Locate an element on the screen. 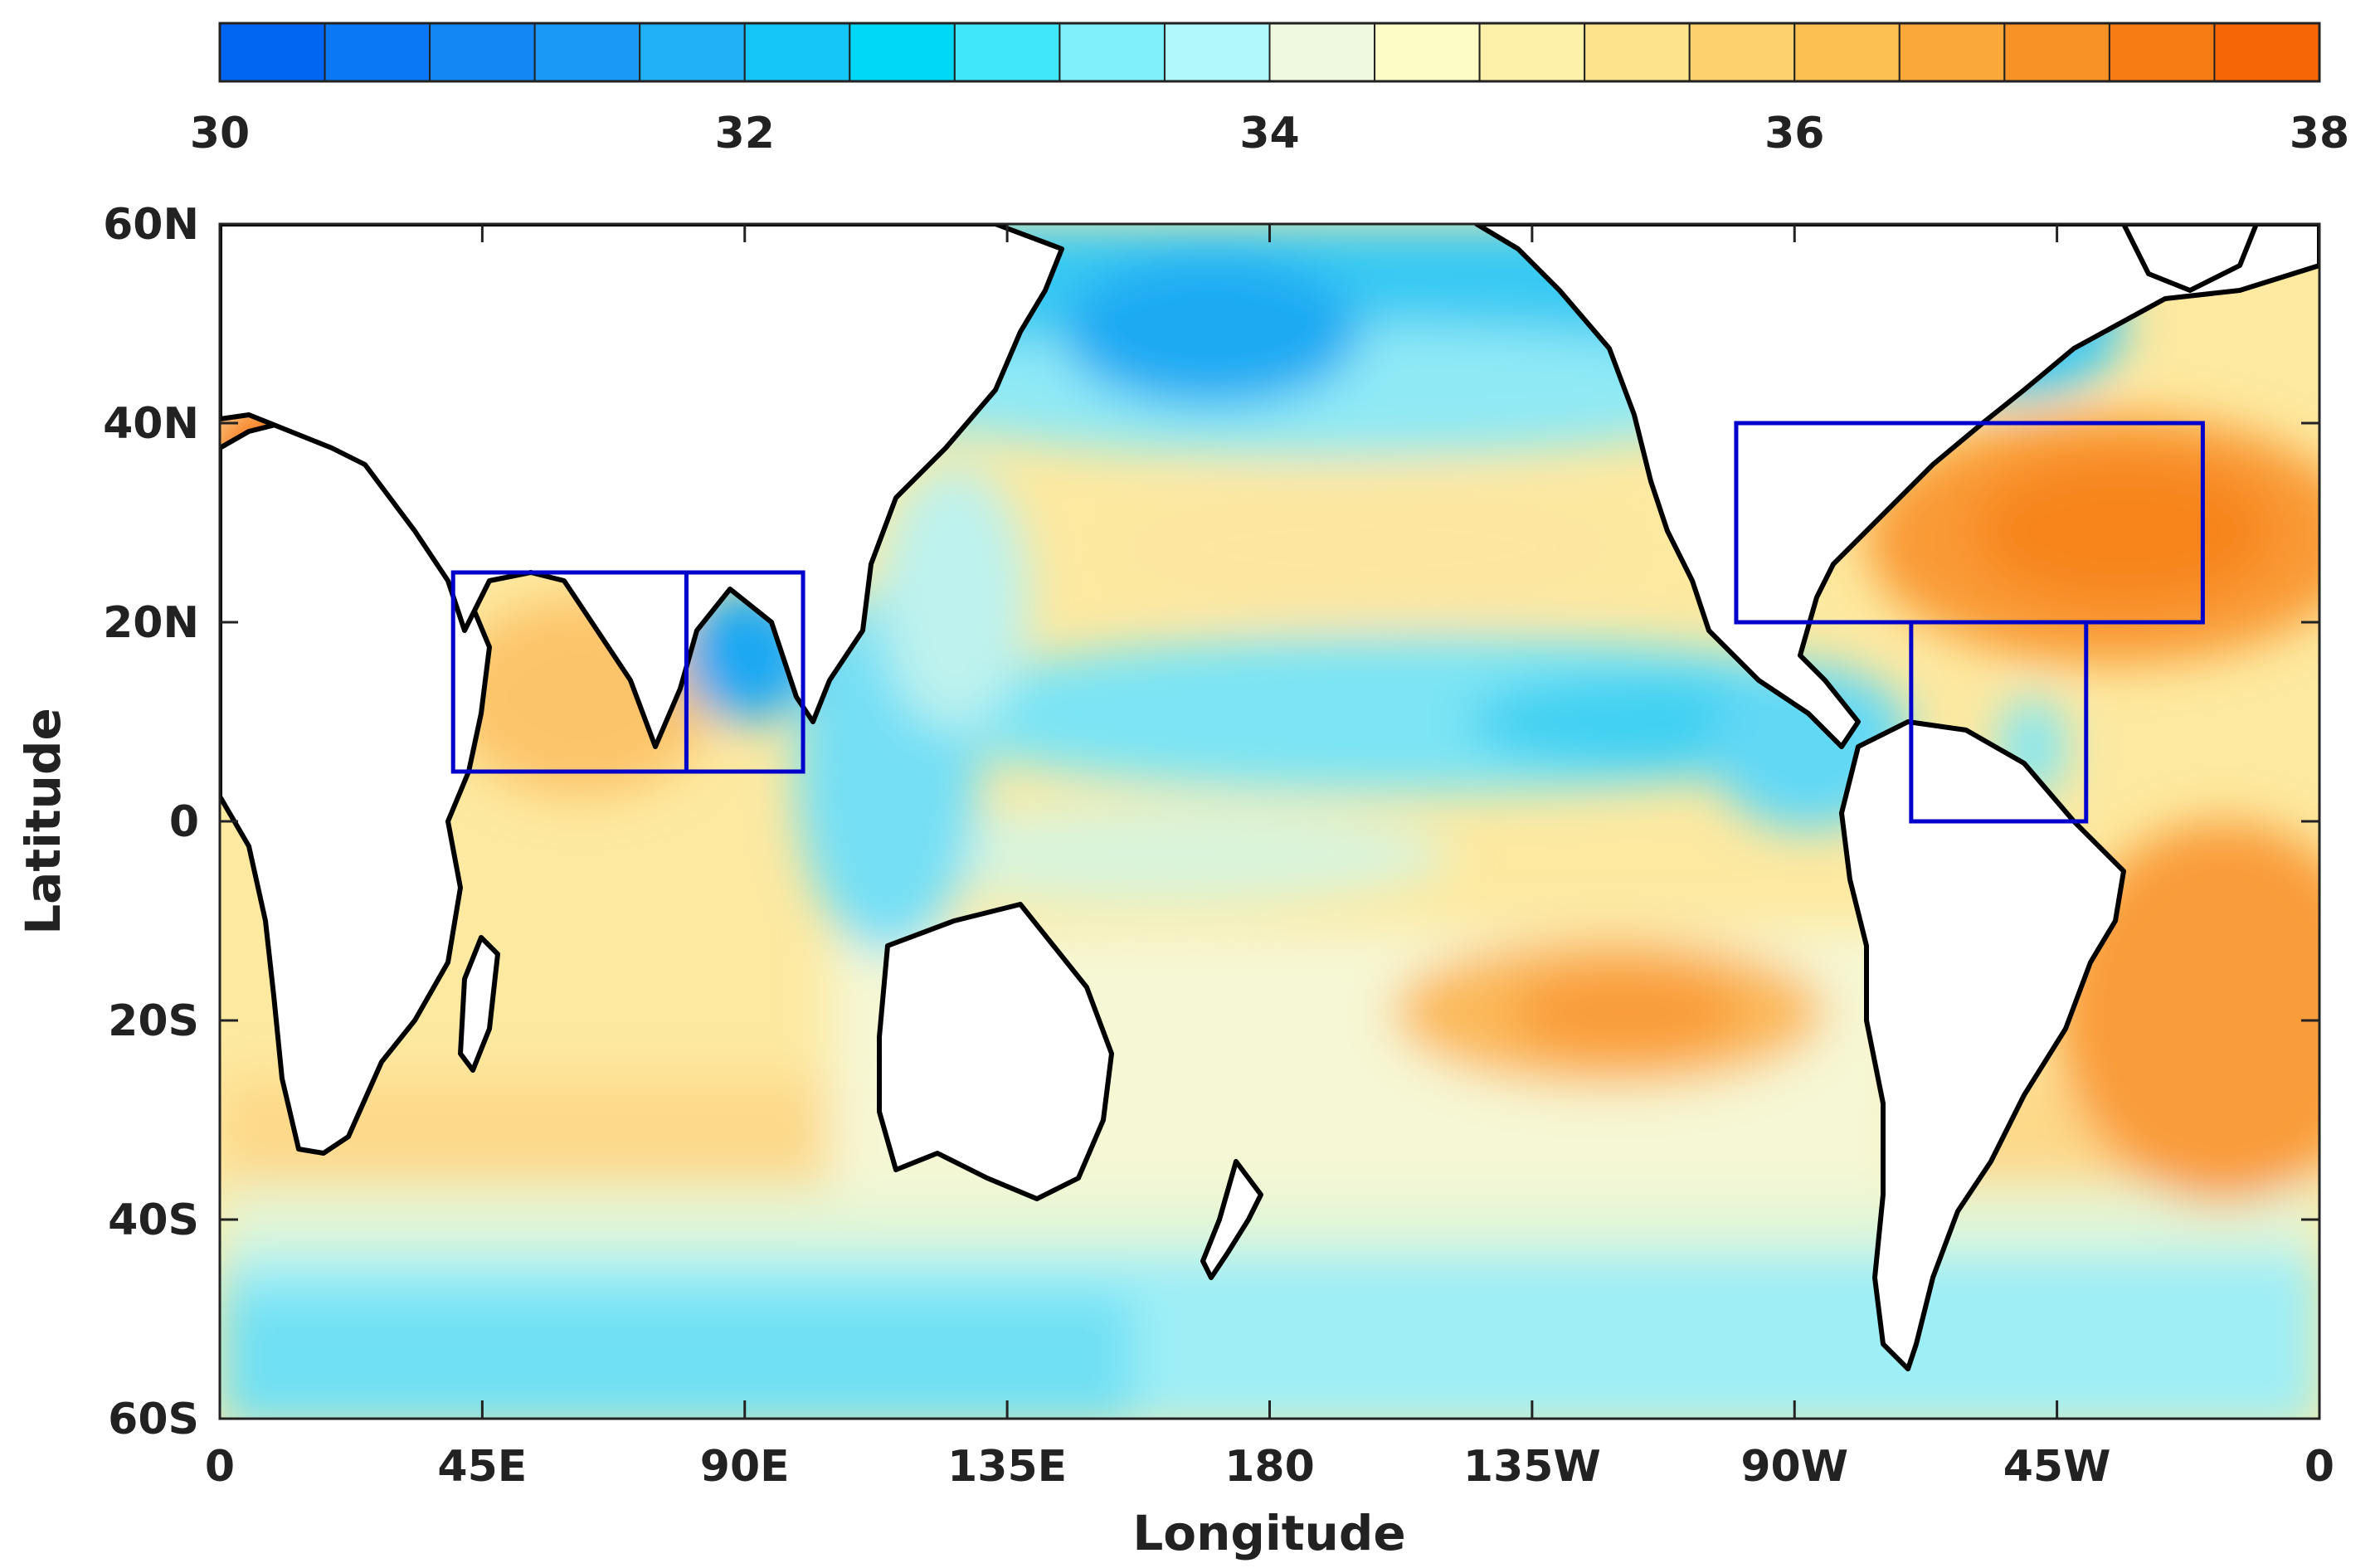 Image resolution: width=2375 pixels, height=1568 pixels. x-tick-label: 45E is located at coordinates (482, 1467).